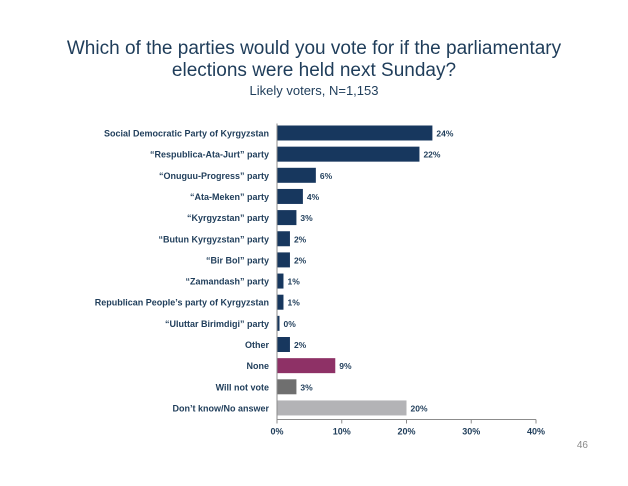 The image size is (628, 486). What do you see at coordinates (290, 324) in the screenshot?
I see `data-label: 0%` at bounding box center [290, 324].